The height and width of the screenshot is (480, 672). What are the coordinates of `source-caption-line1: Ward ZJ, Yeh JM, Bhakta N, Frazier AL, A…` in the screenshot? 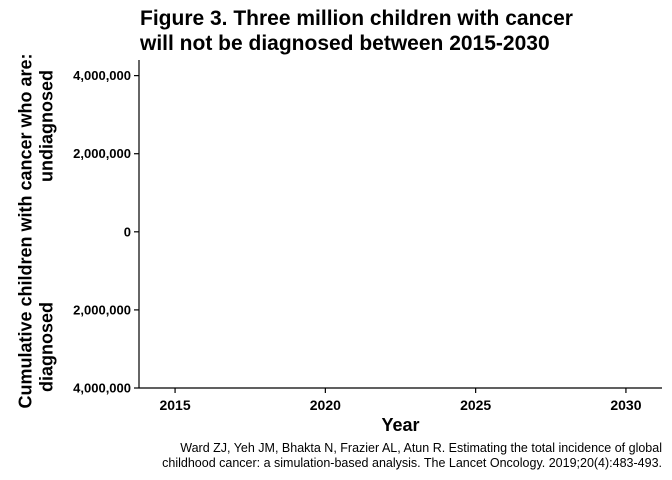 It's located at (421, 448).